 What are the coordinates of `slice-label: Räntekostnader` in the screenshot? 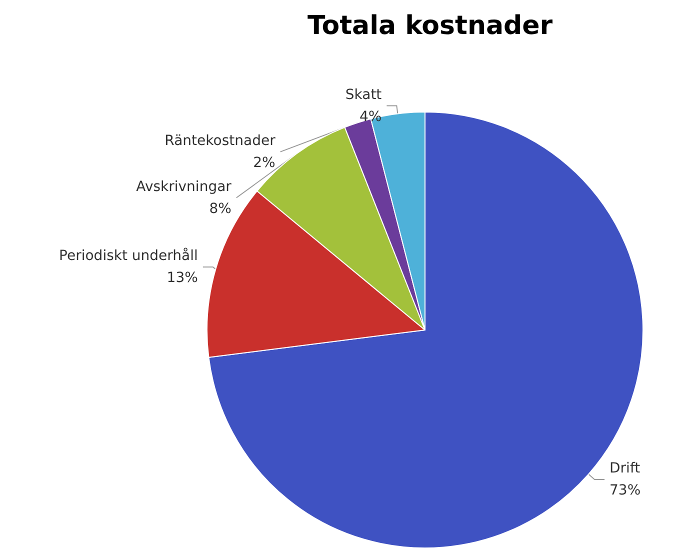 It's located at (220, 140).